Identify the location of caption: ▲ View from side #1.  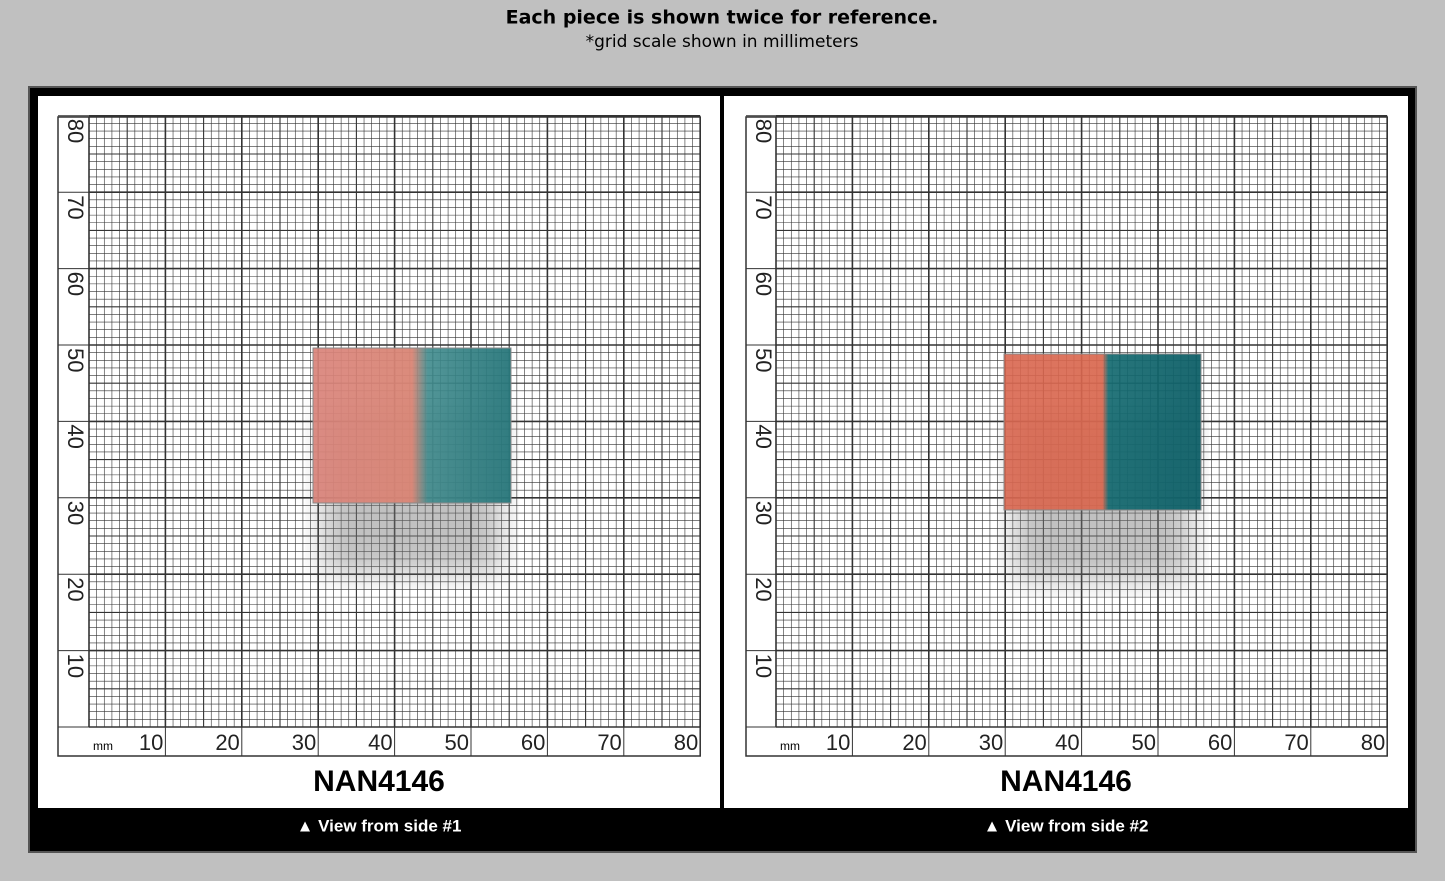
(379, 825).